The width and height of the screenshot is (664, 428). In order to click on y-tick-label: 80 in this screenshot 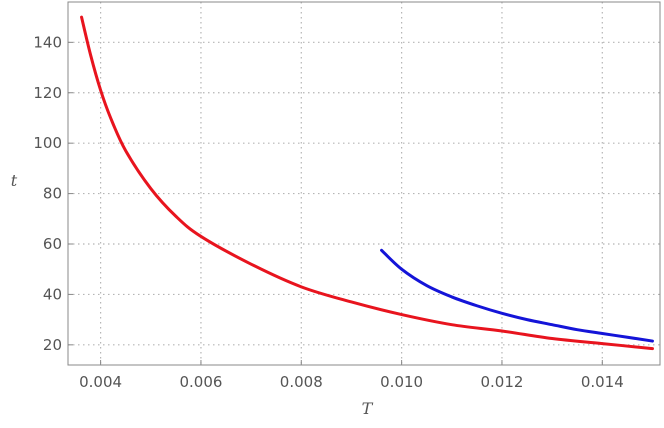, I will do `click(52, 194)`.